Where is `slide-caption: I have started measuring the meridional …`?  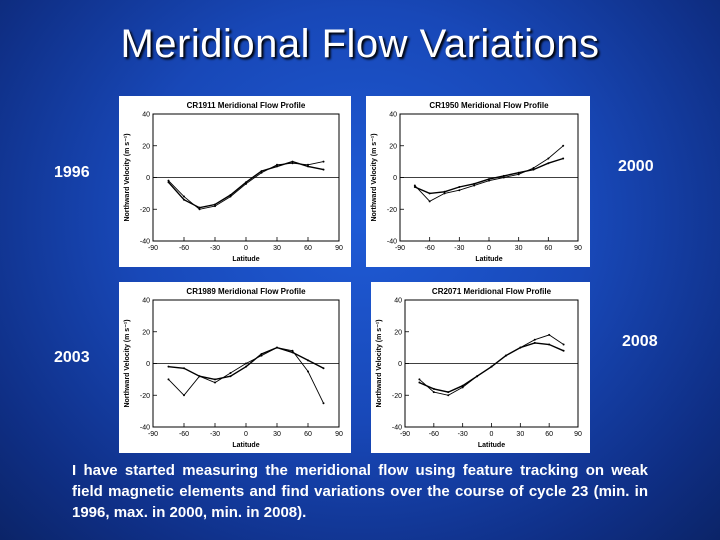 slide-caption: I have started measuring the meridional … is located at coordinates (360, 491).